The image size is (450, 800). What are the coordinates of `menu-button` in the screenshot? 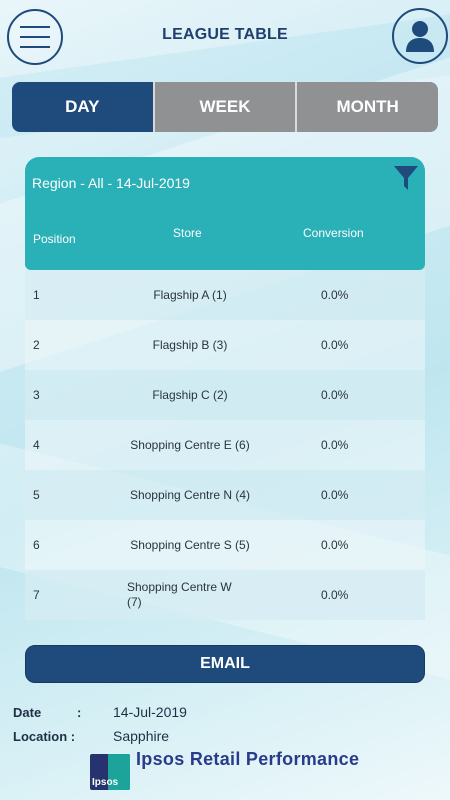 It's located at (35, 37).